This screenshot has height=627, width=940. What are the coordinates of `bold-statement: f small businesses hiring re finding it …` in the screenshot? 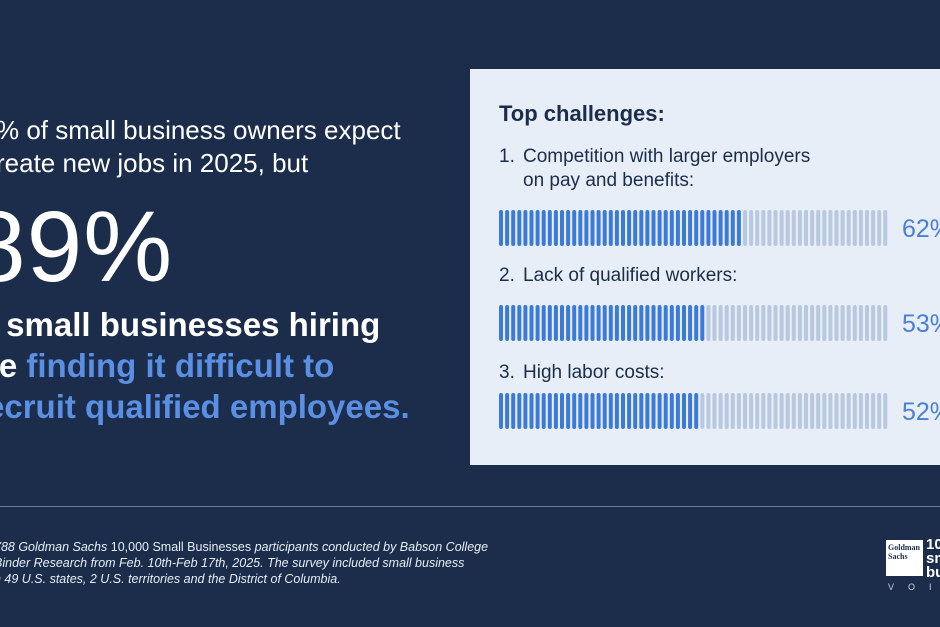 It's located at (205, 365).